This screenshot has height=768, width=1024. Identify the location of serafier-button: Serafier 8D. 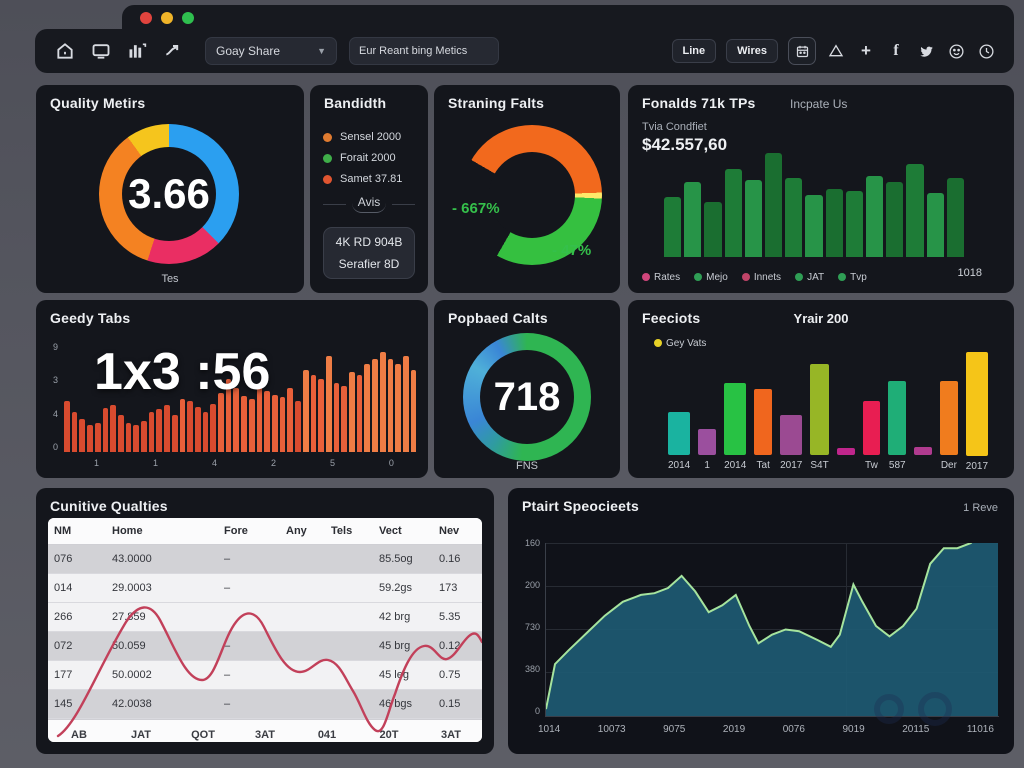
(369, 264).